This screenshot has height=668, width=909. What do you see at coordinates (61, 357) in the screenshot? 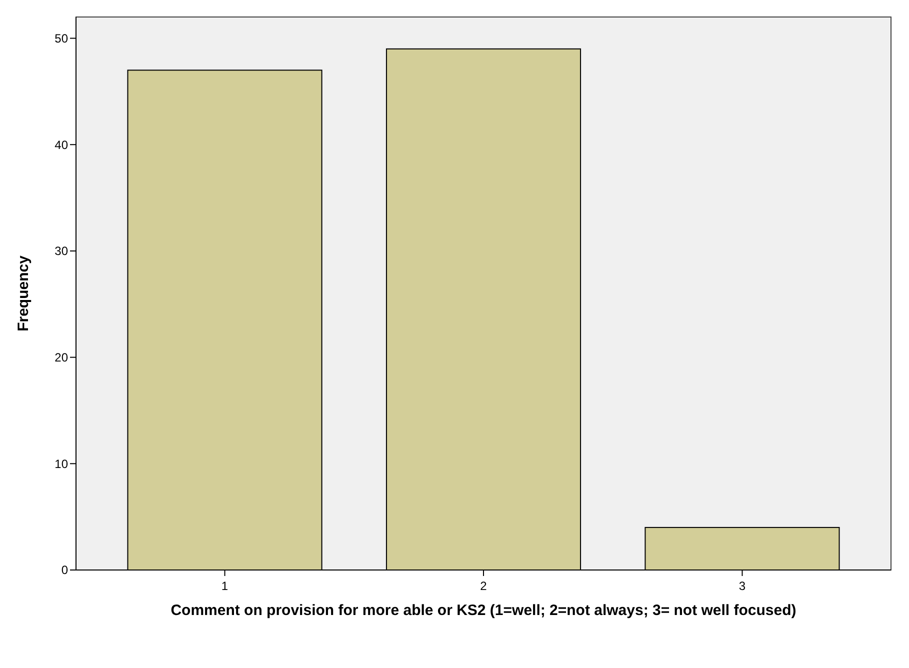
I see `y-tick-label: 20` at bounding box center [61, 357].